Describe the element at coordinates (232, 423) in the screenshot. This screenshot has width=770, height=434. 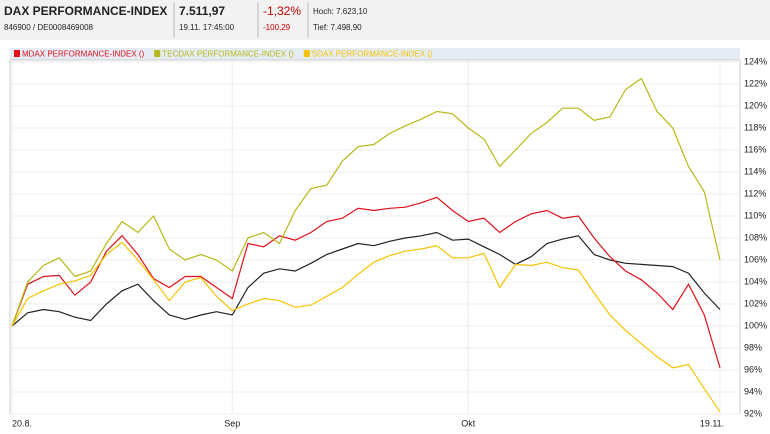
I see `x-tick-label: Sep` at that location.